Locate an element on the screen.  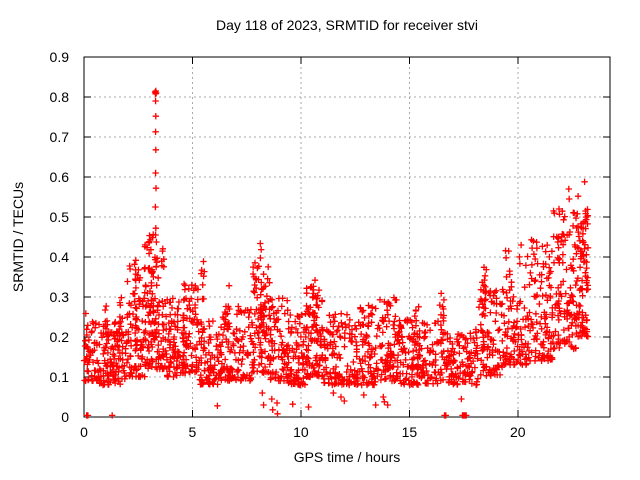
y-tick-label: 0.4 is located at coordinates (60, 257).